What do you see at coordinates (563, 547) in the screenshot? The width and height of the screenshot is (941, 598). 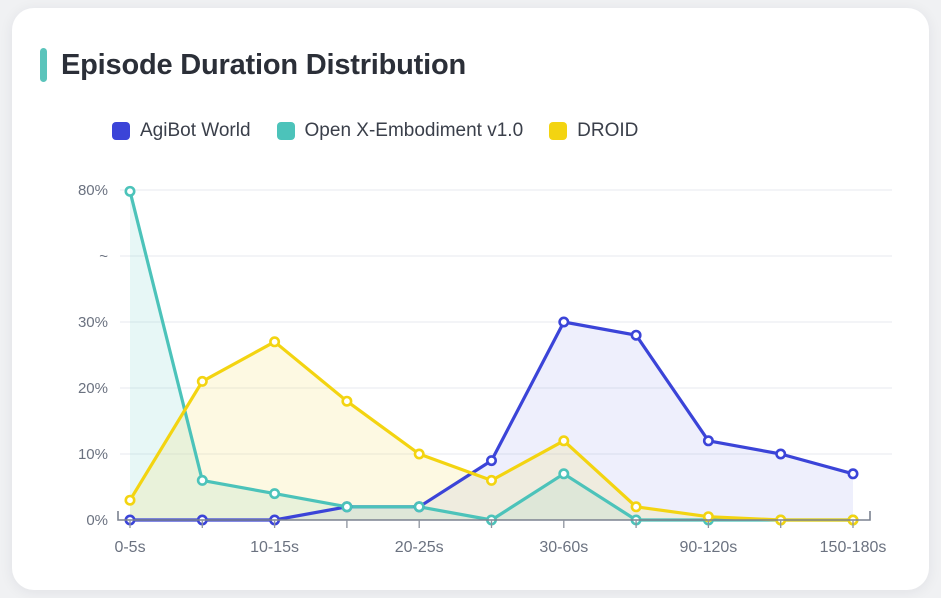 I see `x-tick-label: 30-60s` at bounding box center [563, 547].